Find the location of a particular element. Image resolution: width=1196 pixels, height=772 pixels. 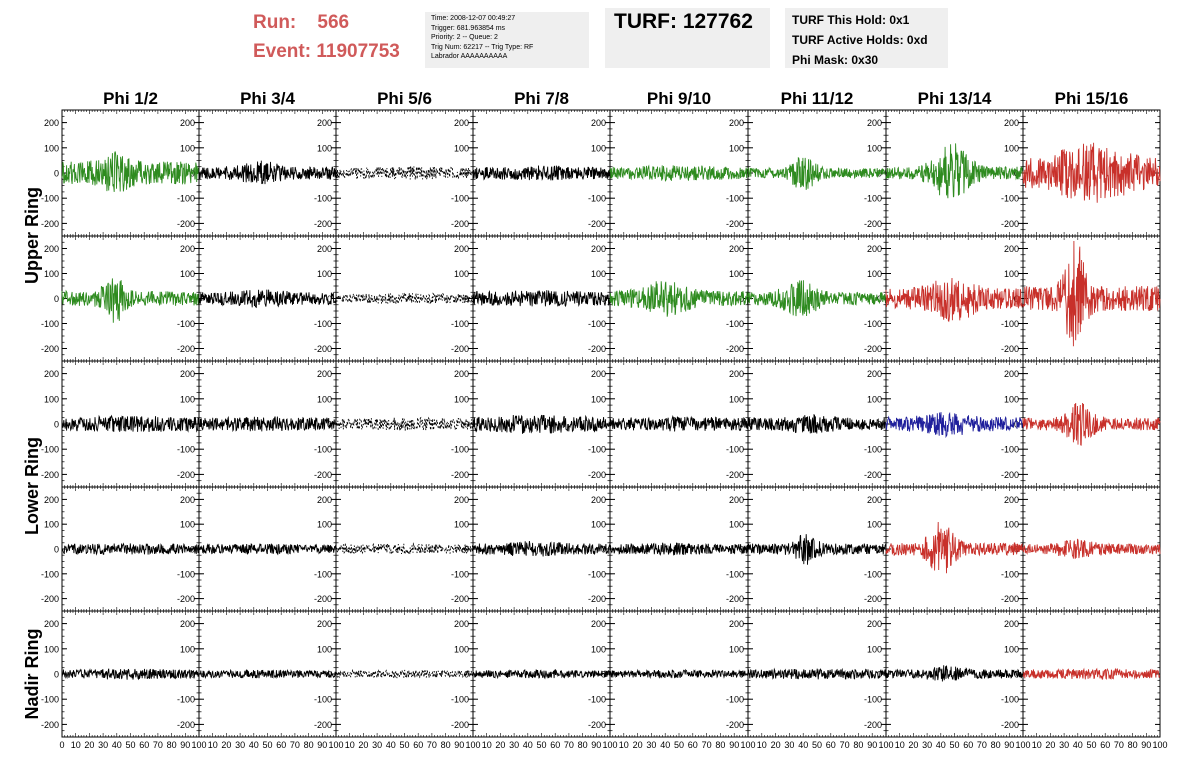

panel-r0-c7 is located at coordinates (1091, 173).